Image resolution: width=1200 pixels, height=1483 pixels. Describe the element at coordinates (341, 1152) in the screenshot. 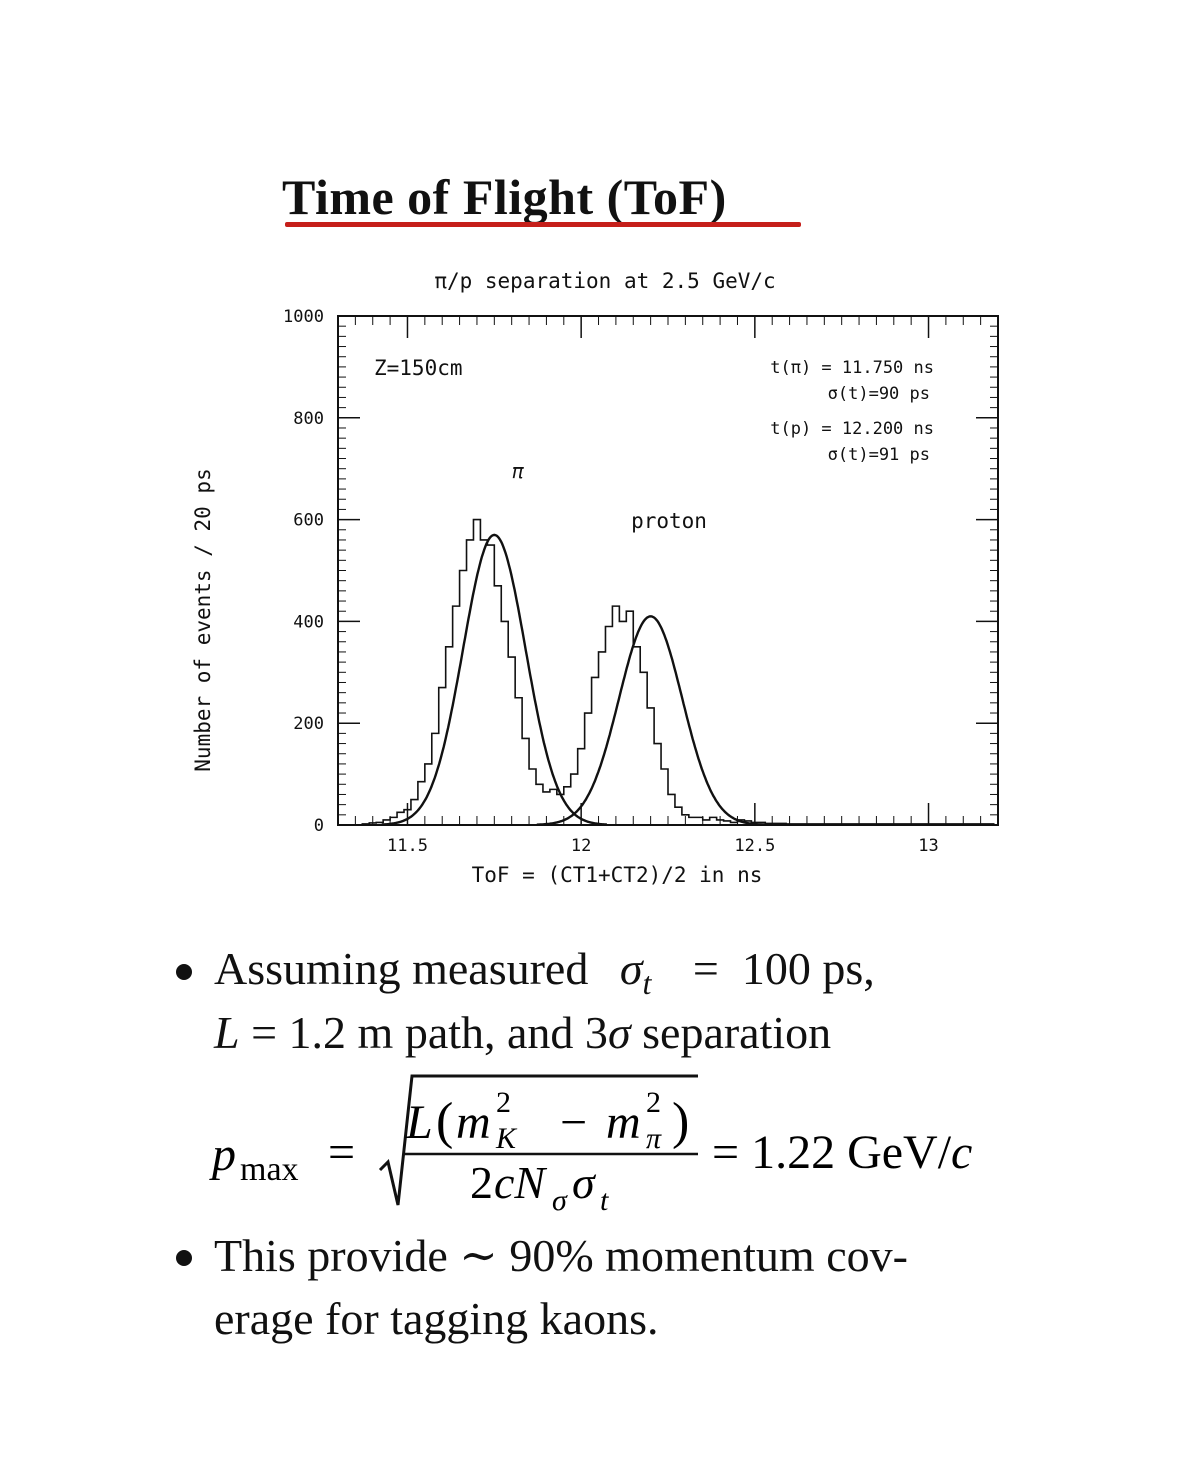

I see `eq-equals: =` at that location.